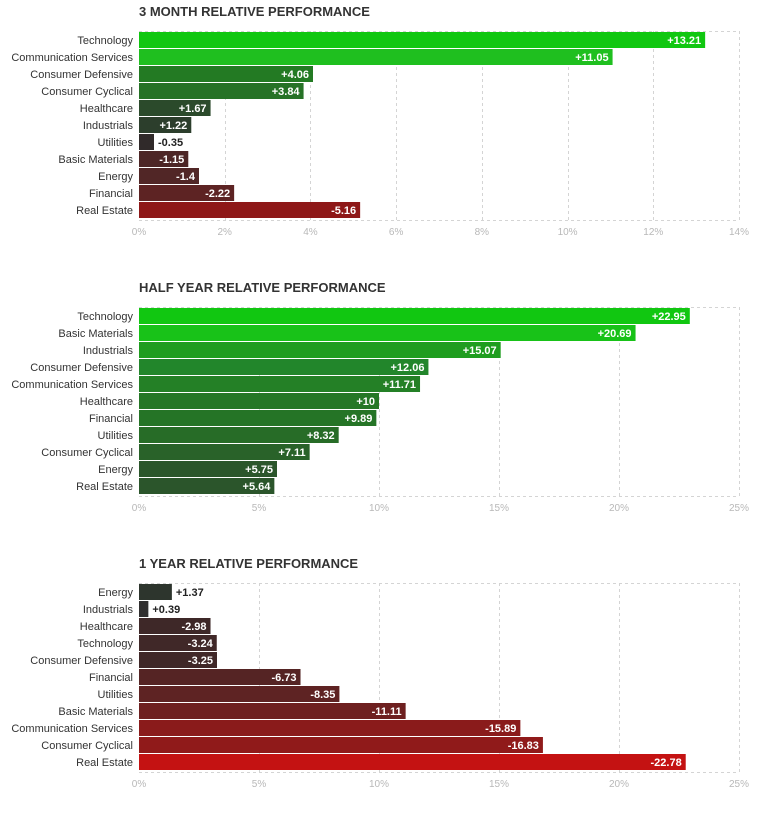 The height and width of the screenshot is (822, 757). Describe the element at coordinates (343, 211) in the screenshot. I see `value-label: -5.16` at that location.